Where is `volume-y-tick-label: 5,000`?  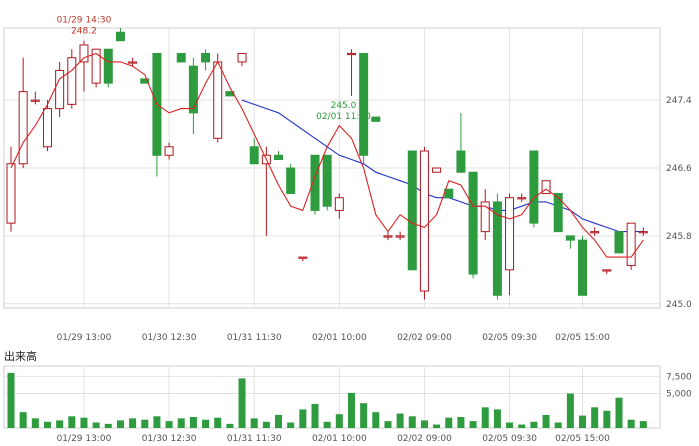 volume-y-tick-label: 5,000 is located at coordinates (679, 395).